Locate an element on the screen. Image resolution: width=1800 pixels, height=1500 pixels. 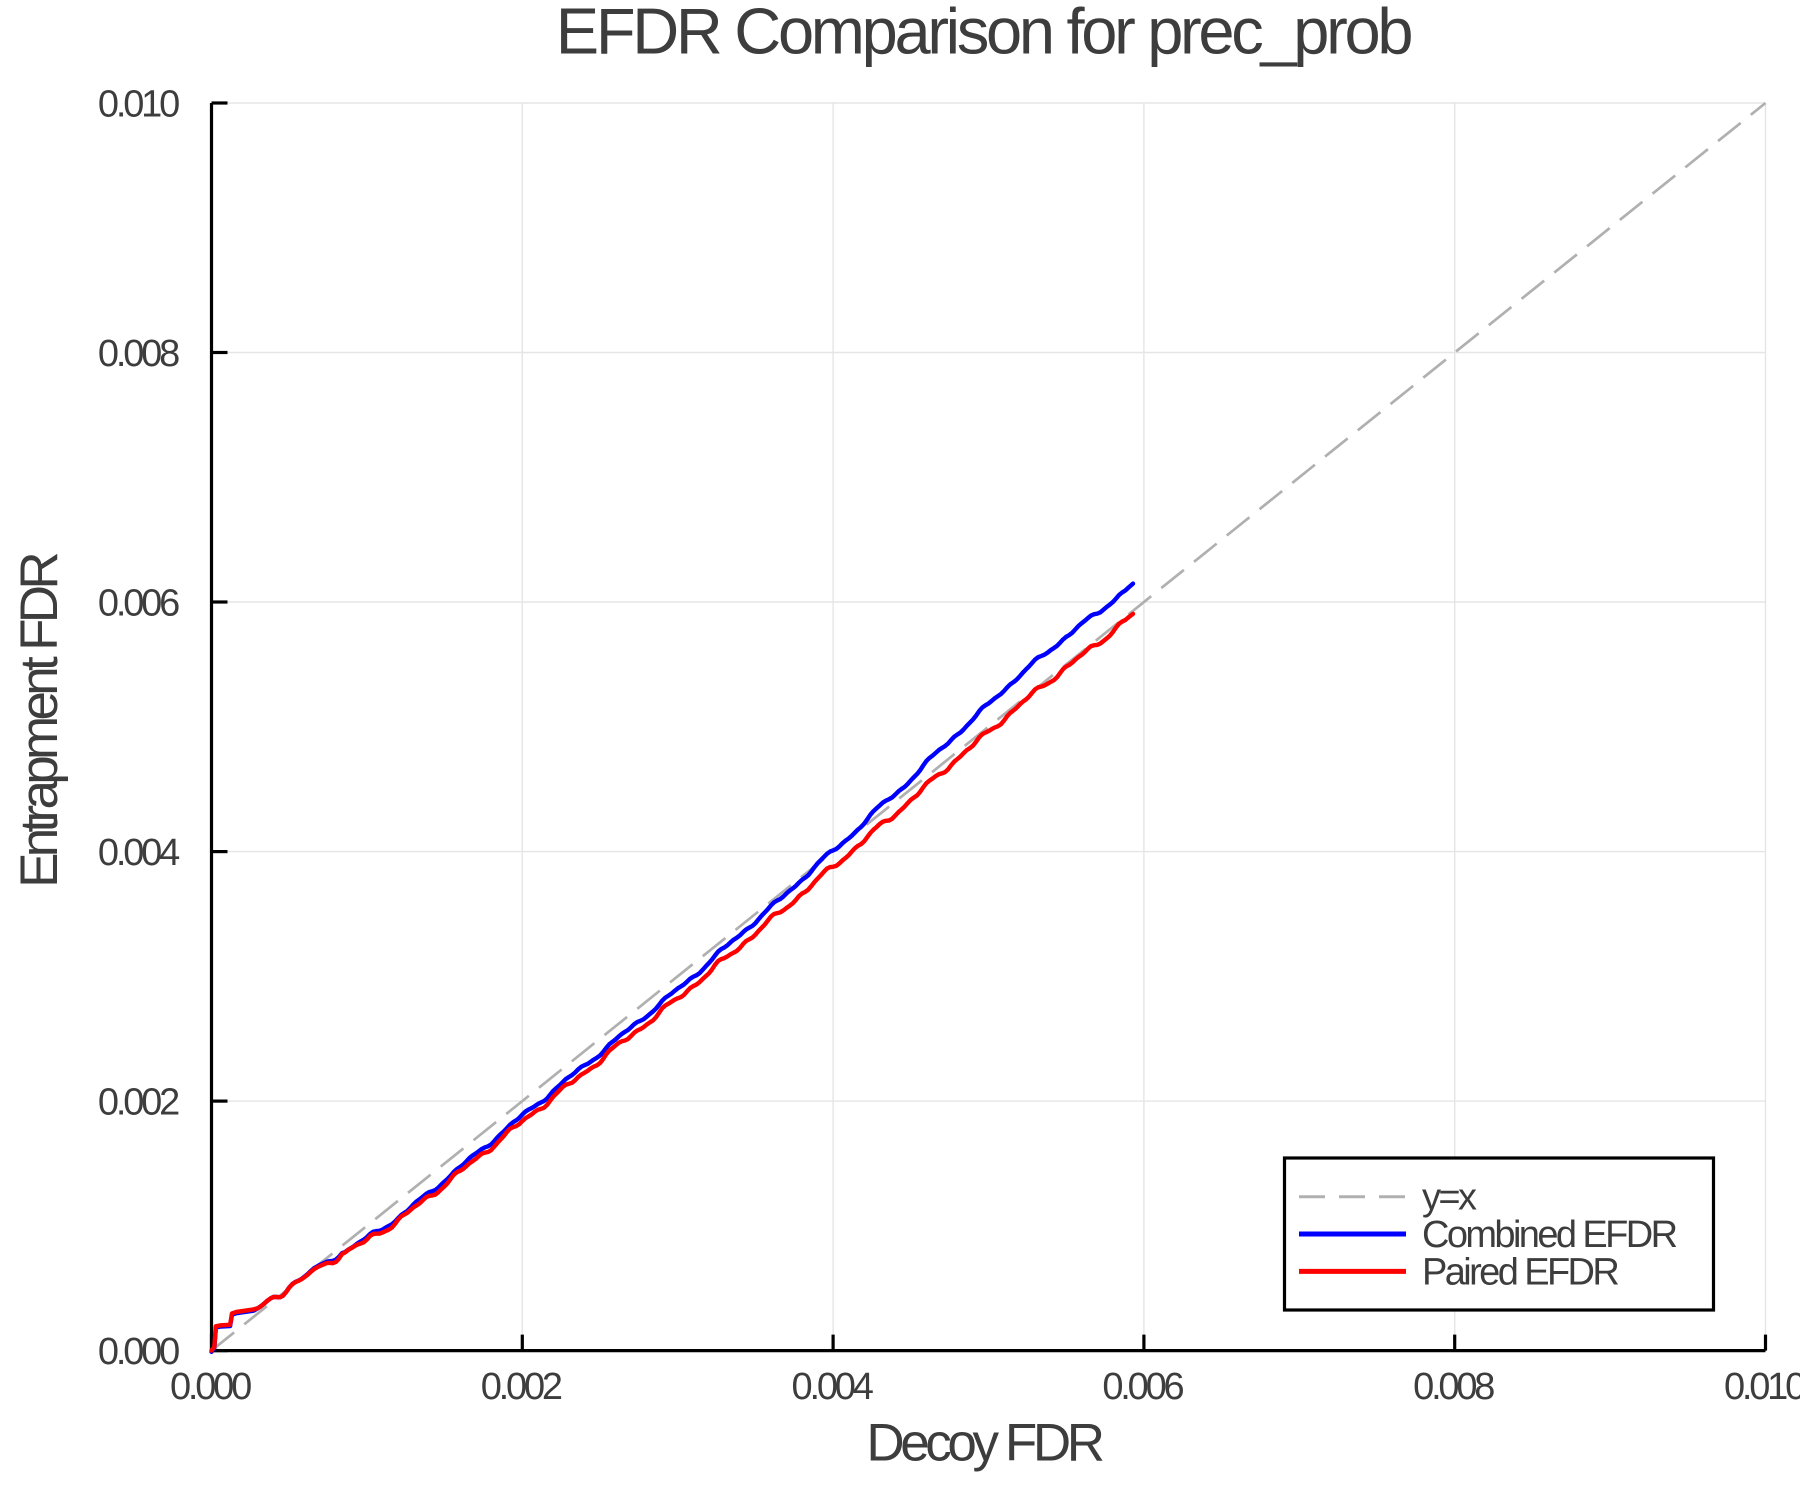
svg-text: y=x is located at coordinates (1449, 1198).